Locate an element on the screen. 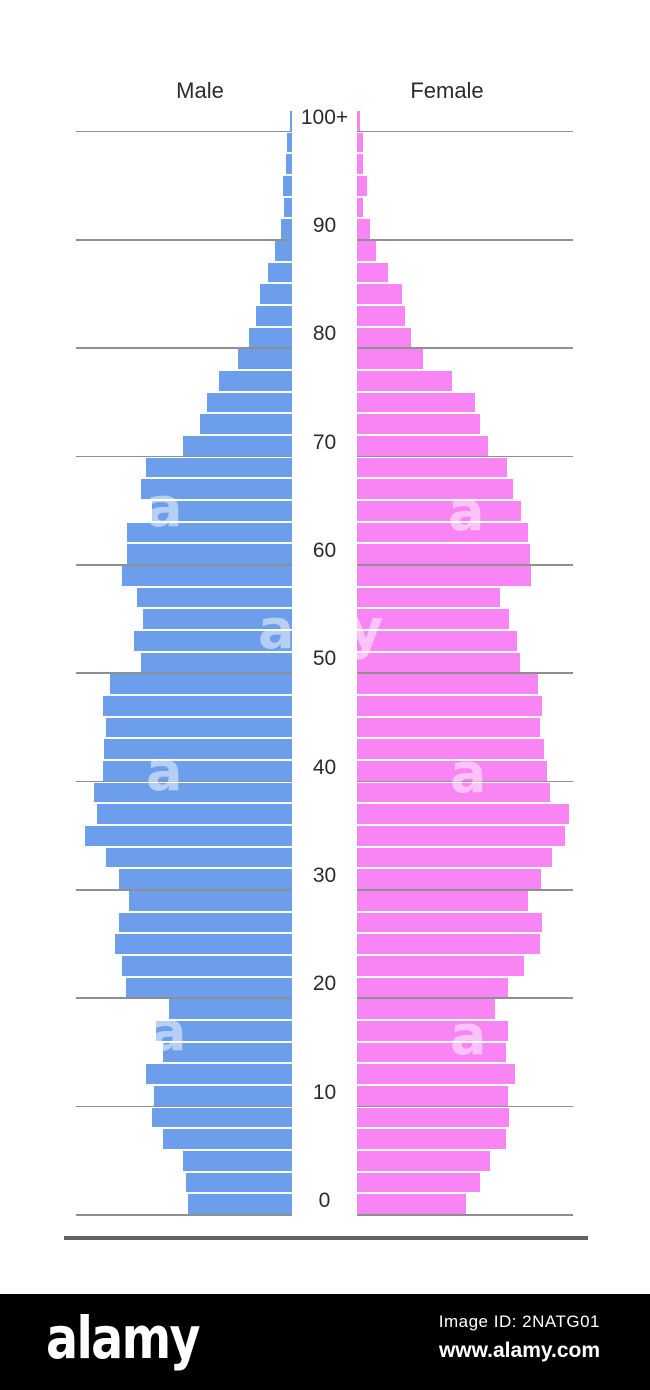 Image resolution: width=650 pixels, height=1390 pixels. alamy-logo: alamy is located at coordinates (123, 1338).